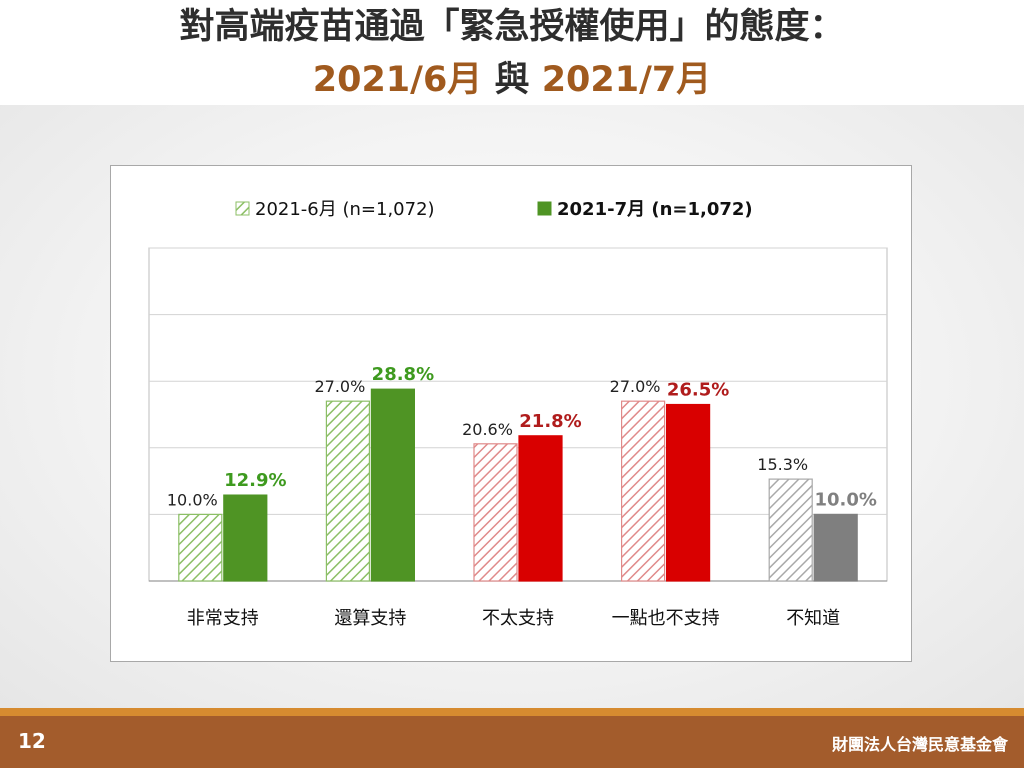 This screenshot has height=768, width=1024. Describe the element at coordinates (32, 741) in the screenshot. I see `page-number: 12` at that location.